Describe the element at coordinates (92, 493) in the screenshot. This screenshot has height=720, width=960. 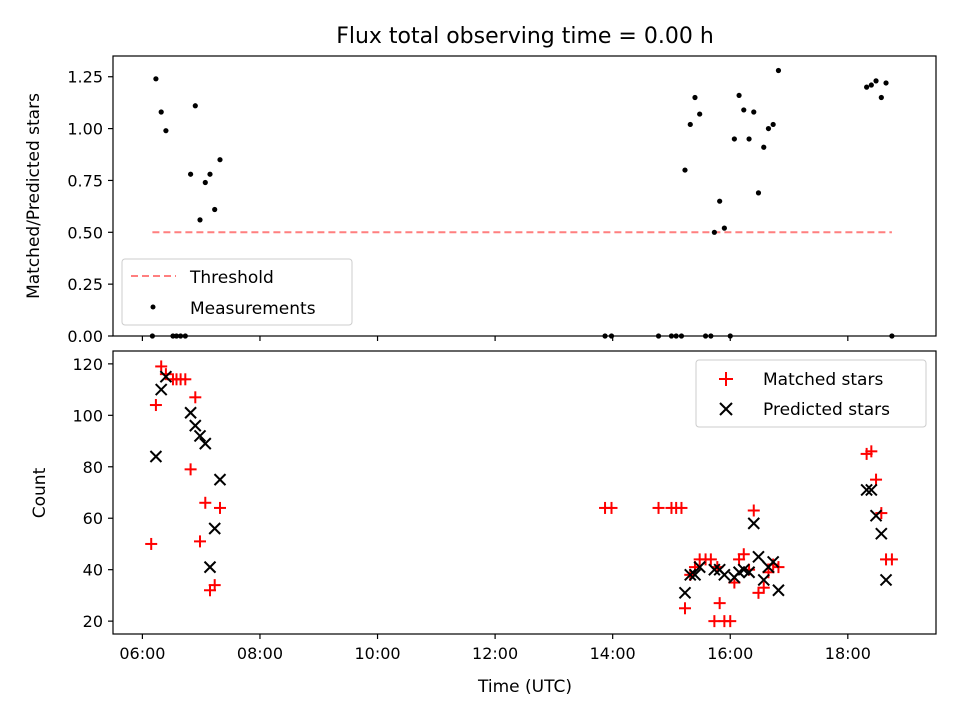
I see `bottom-y-ticks: 20 40 60 80 100 120` at that location.